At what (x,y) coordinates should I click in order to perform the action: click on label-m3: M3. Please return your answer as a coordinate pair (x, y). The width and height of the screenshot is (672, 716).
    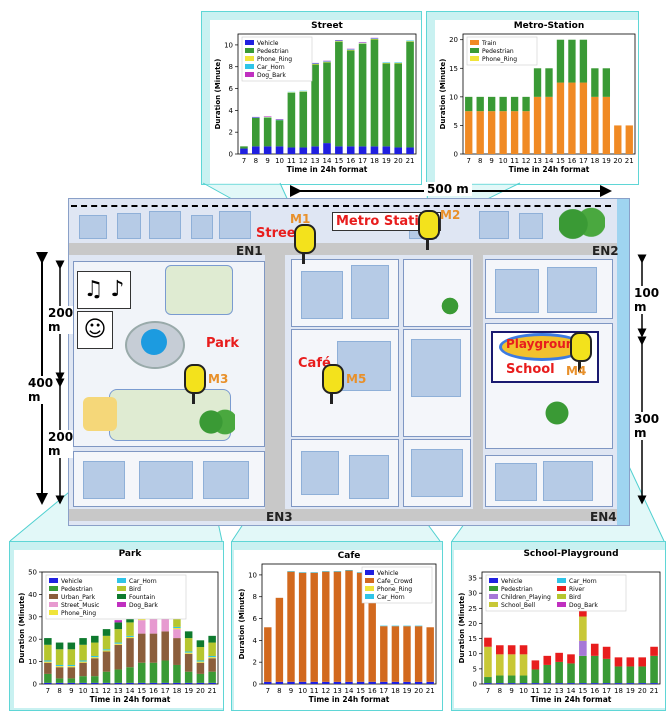
    Looking at the image, I should click on (218, 379).